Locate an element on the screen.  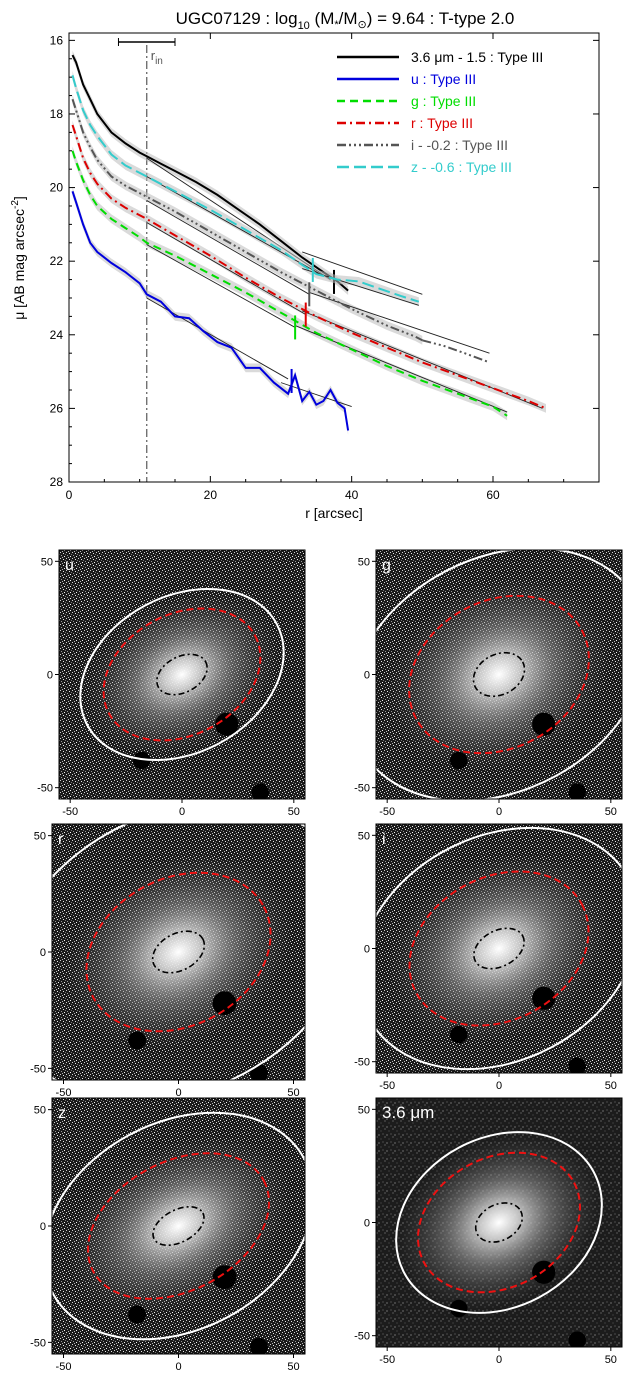
chart-title-main: UGC07129 : log is located at coordinates (237, 18).